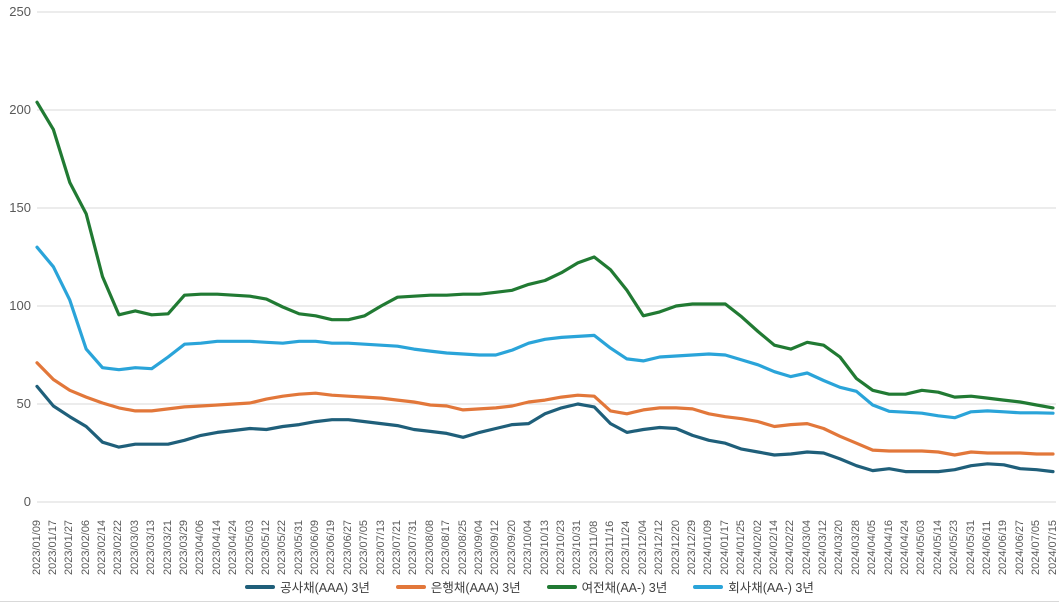 Image resolution: width=1059 pixels, height=607 pixels. I want to click on x-axis-tick-label: 2024/06/19, so click(1003, 547).